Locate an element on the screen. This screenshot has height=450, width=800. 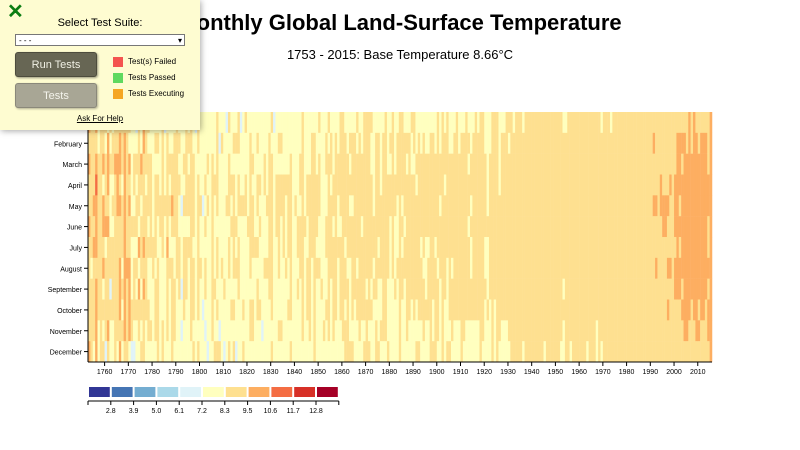
color-legend: 2.8 3.9 5.0 6.1 7.2 8.3 9.5 10.6 11.7 12.8 is located at coordinates (213, 401).